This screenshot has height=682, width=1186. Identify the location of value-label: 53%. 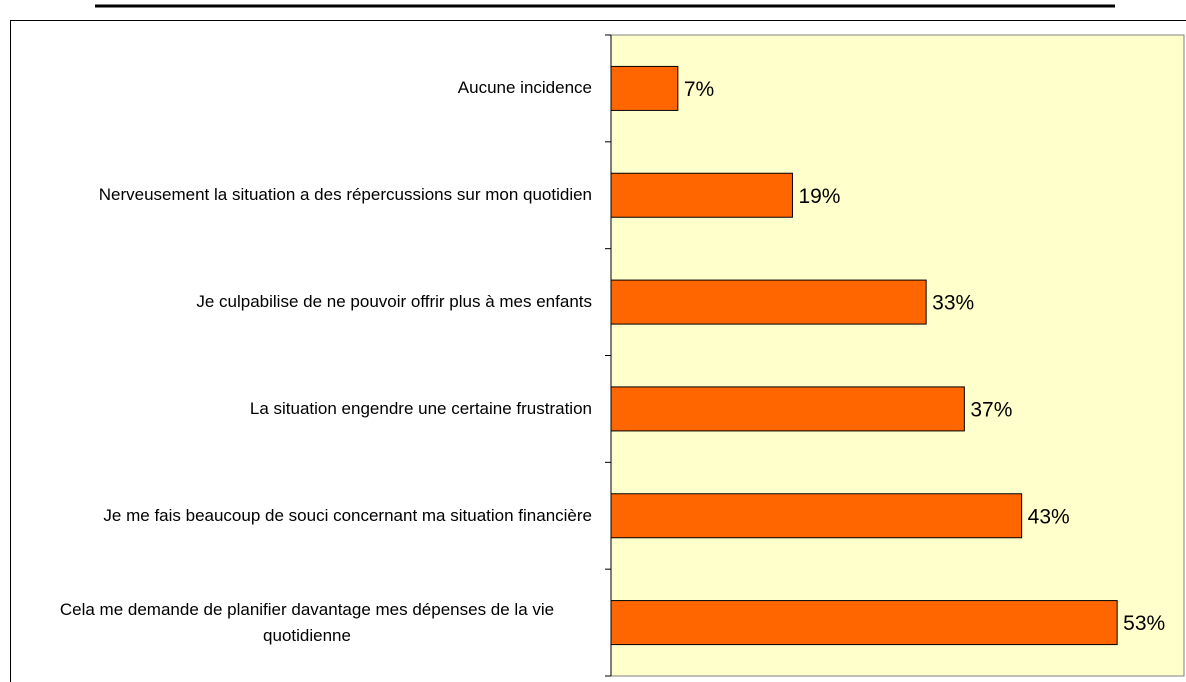
(1144, 623).